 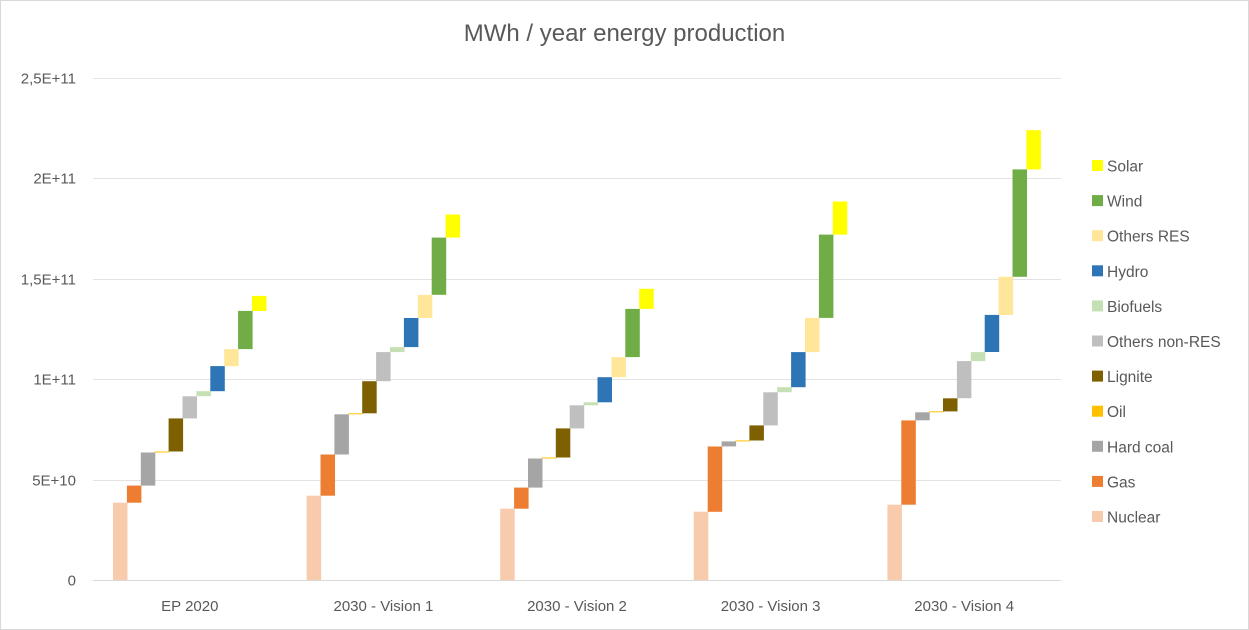 I want to click on y-tick-label: 2,5E+11, so click(x=48, y=79).